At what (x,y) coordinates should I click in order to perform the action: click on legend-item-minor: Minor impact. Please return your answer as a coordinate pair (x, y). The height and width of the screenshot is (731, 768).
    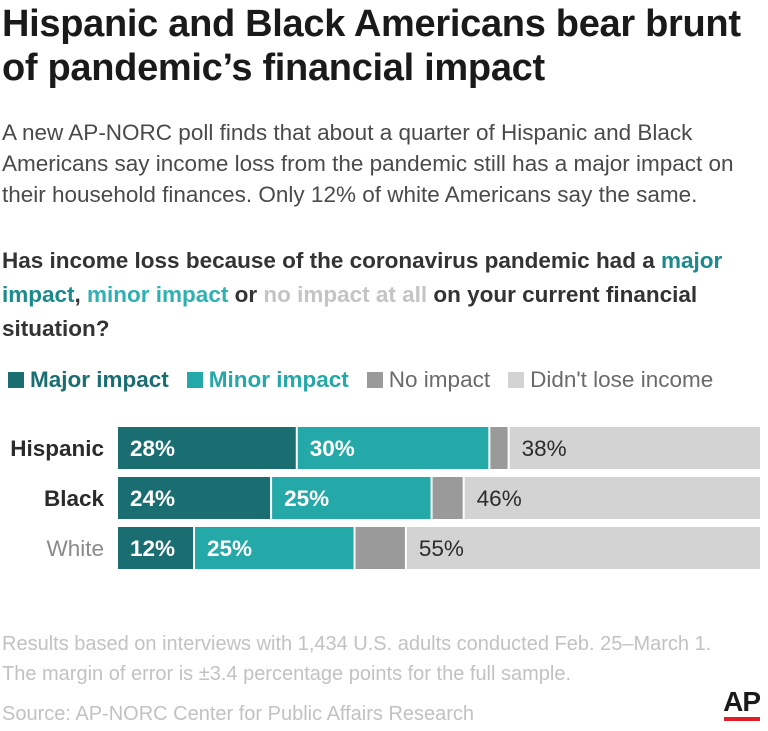
    Looking at the image, I should click on (267, 380).